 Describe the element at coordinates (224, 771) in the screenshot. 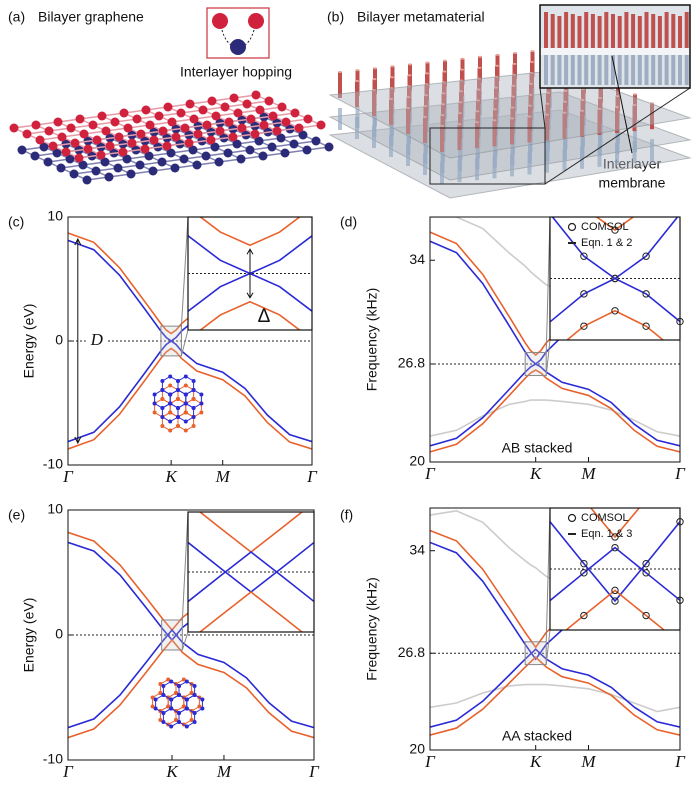

I see `x-tick-label: M` at that location.